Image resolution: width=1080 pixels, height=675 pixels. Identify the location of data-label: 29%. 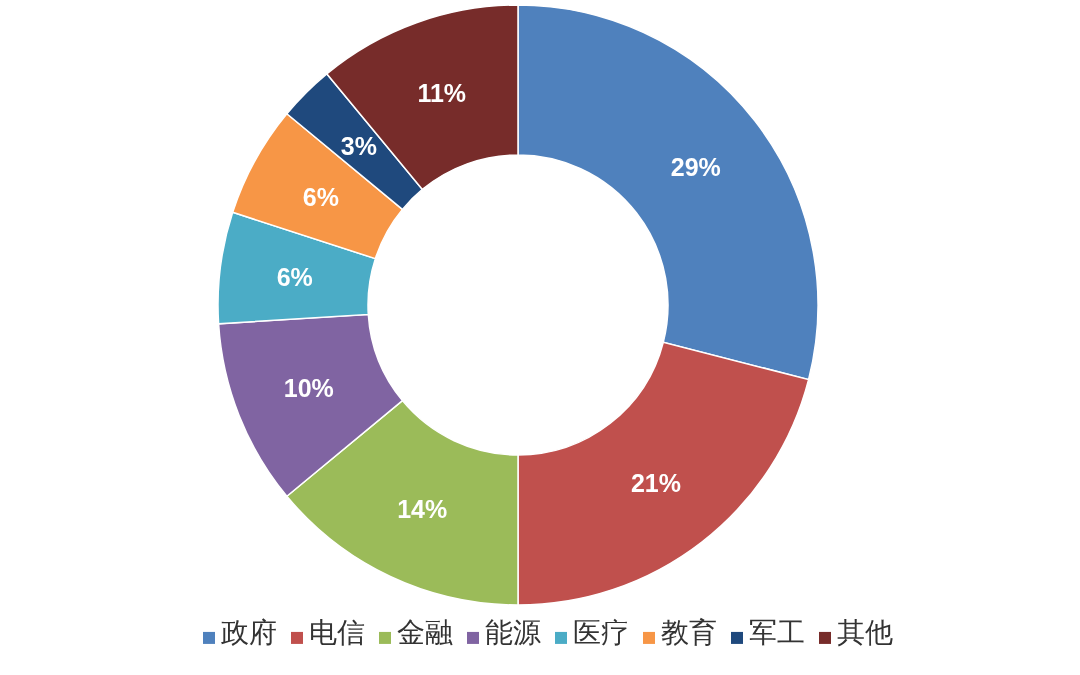
(695, 167).